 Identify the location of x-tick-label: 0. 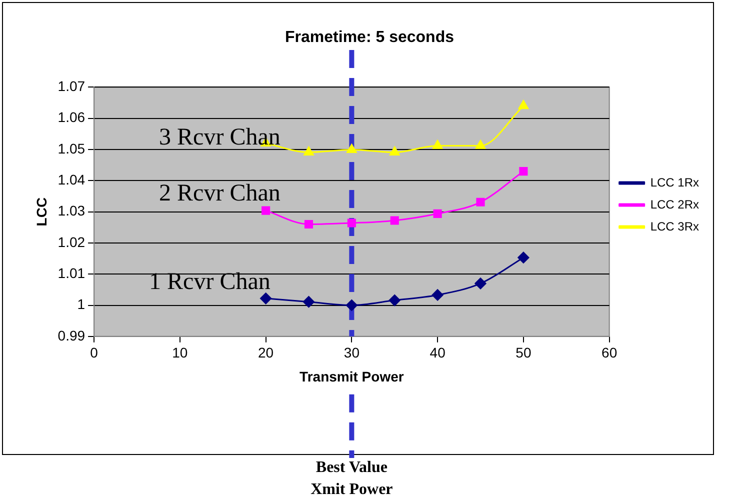
(94, 352).